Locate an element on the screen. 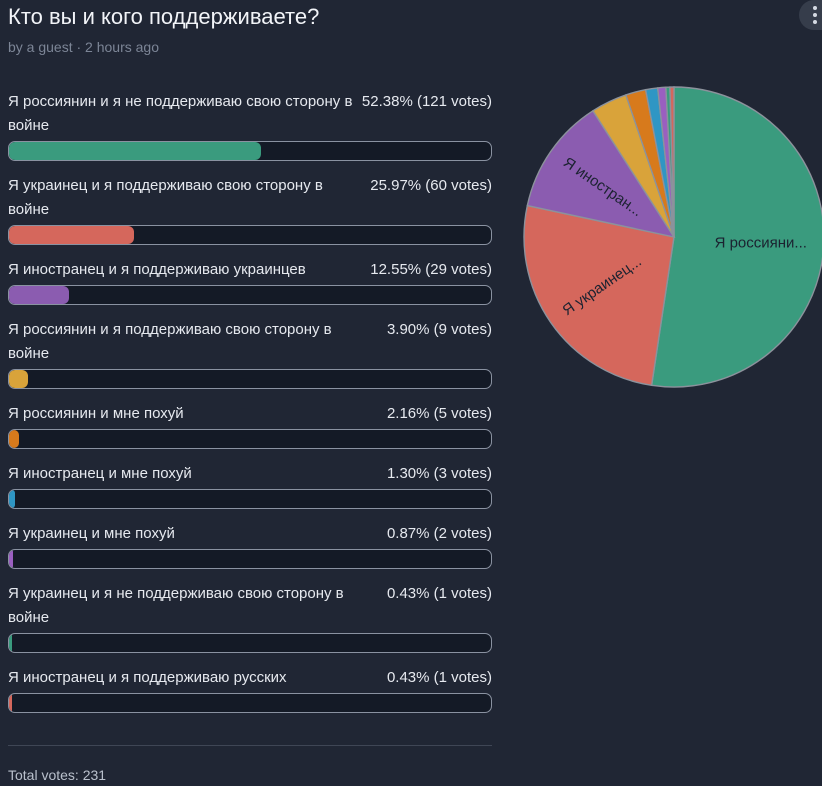 Image resolution: width=822 pixels, height=786 pixels. option-stat: 52.38% (121 votes) is located at coordinates (426, 101).